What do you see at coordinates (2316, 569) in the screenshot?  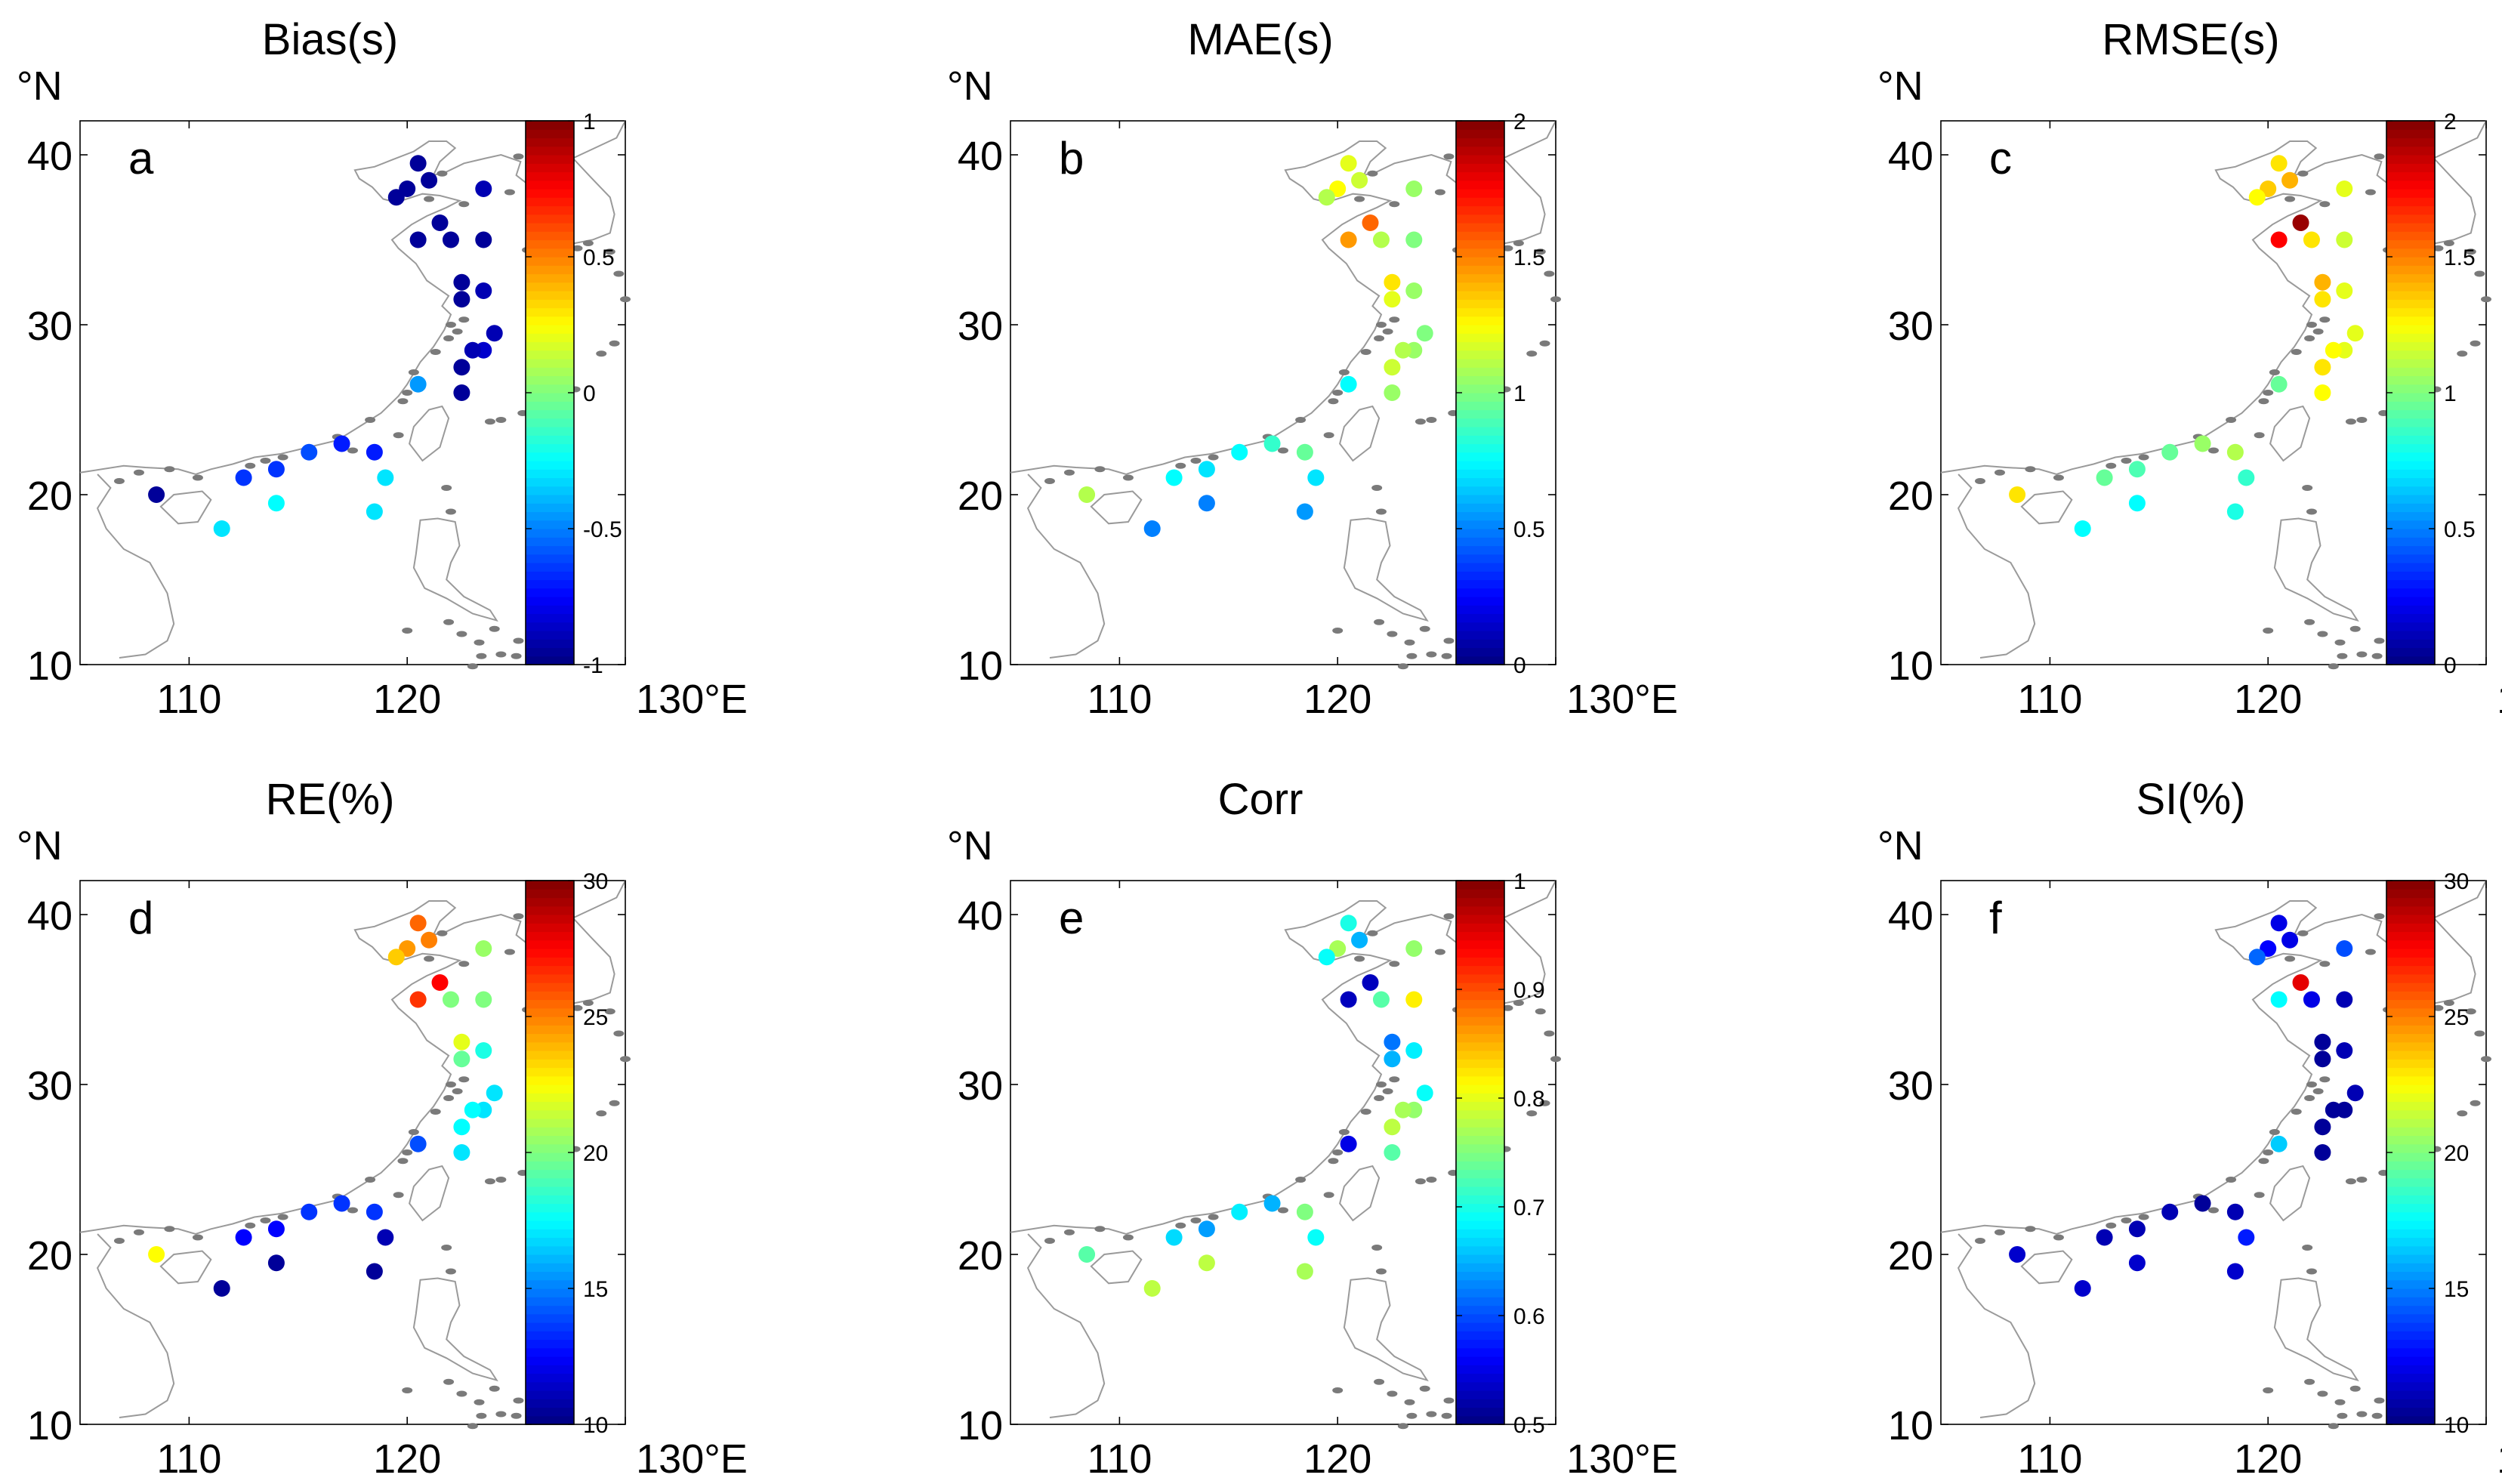 I see `island-luzon` at bounding box center [2316, 569].